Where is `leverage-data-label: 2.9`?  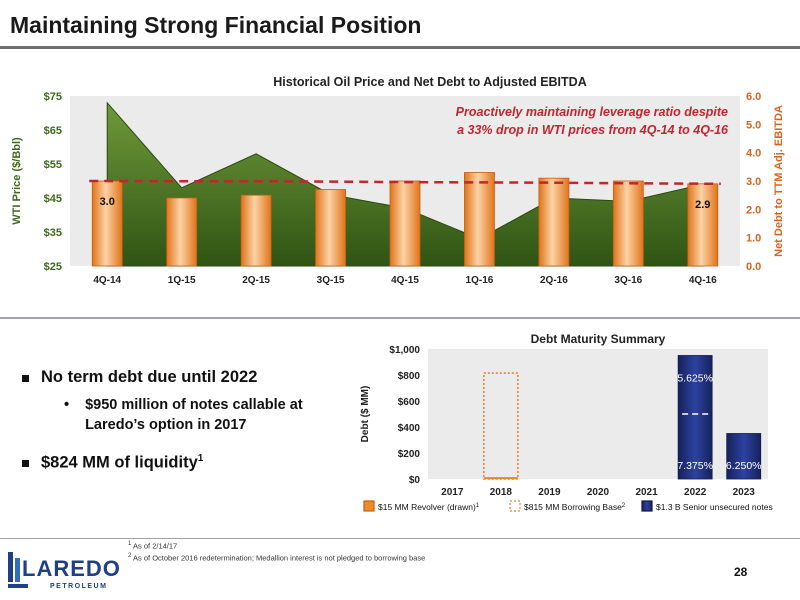
leverage-data-label: 2.9 is located at coordinates (702, 205).